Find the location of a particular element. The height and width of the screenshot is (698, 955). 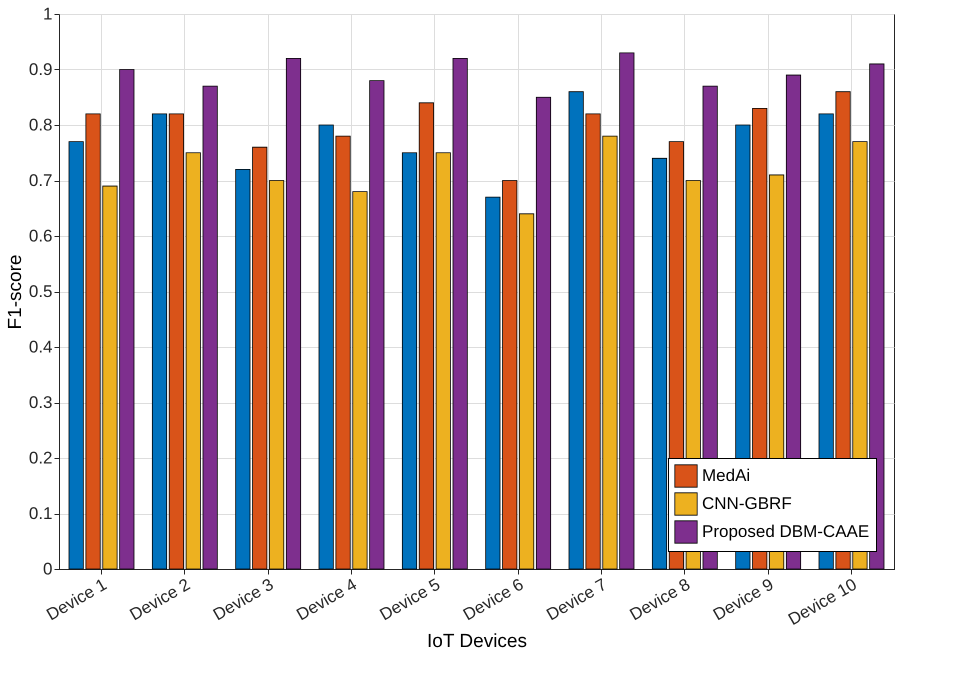

y-tick-label: 0.2 is located at coordinates (40, 458).